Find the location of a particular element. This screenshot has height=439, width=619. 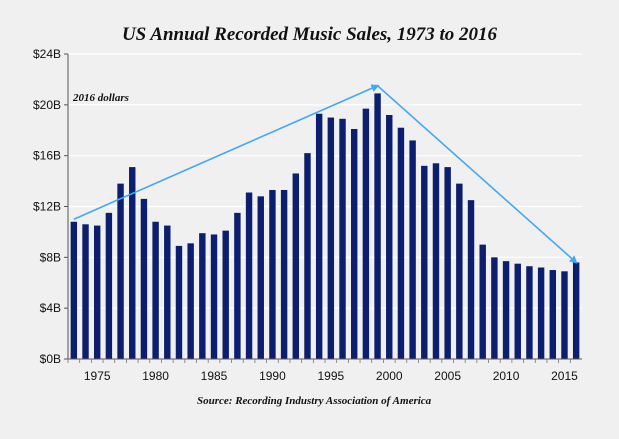

y-tick-label: $8B is located at coordinates (50, 257).